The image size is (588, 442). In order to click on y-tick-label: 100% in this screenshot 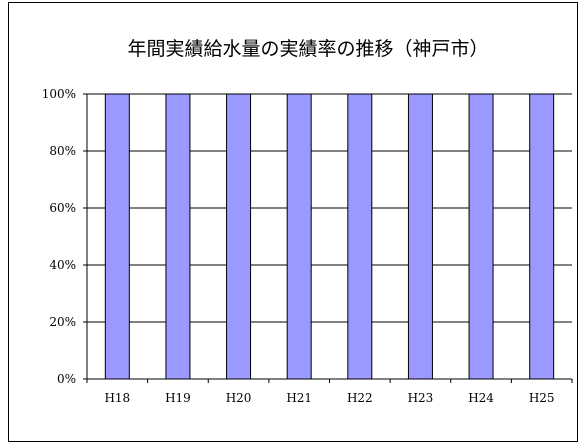, I will do `click(59, 94)`.